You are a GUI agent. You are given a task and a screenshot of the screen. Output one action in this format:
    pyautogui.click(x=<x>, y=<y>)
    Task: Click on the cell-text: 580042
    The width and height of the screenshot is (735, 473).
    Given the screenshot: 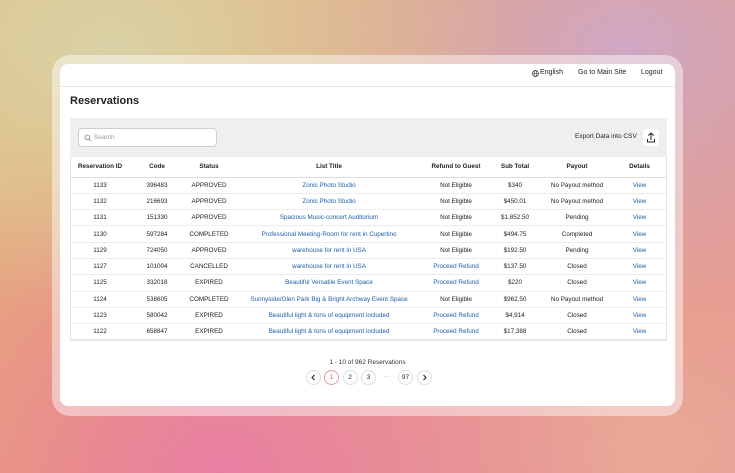 What is the action you would take?
    pyautogui.click(x=157, y=316)
    